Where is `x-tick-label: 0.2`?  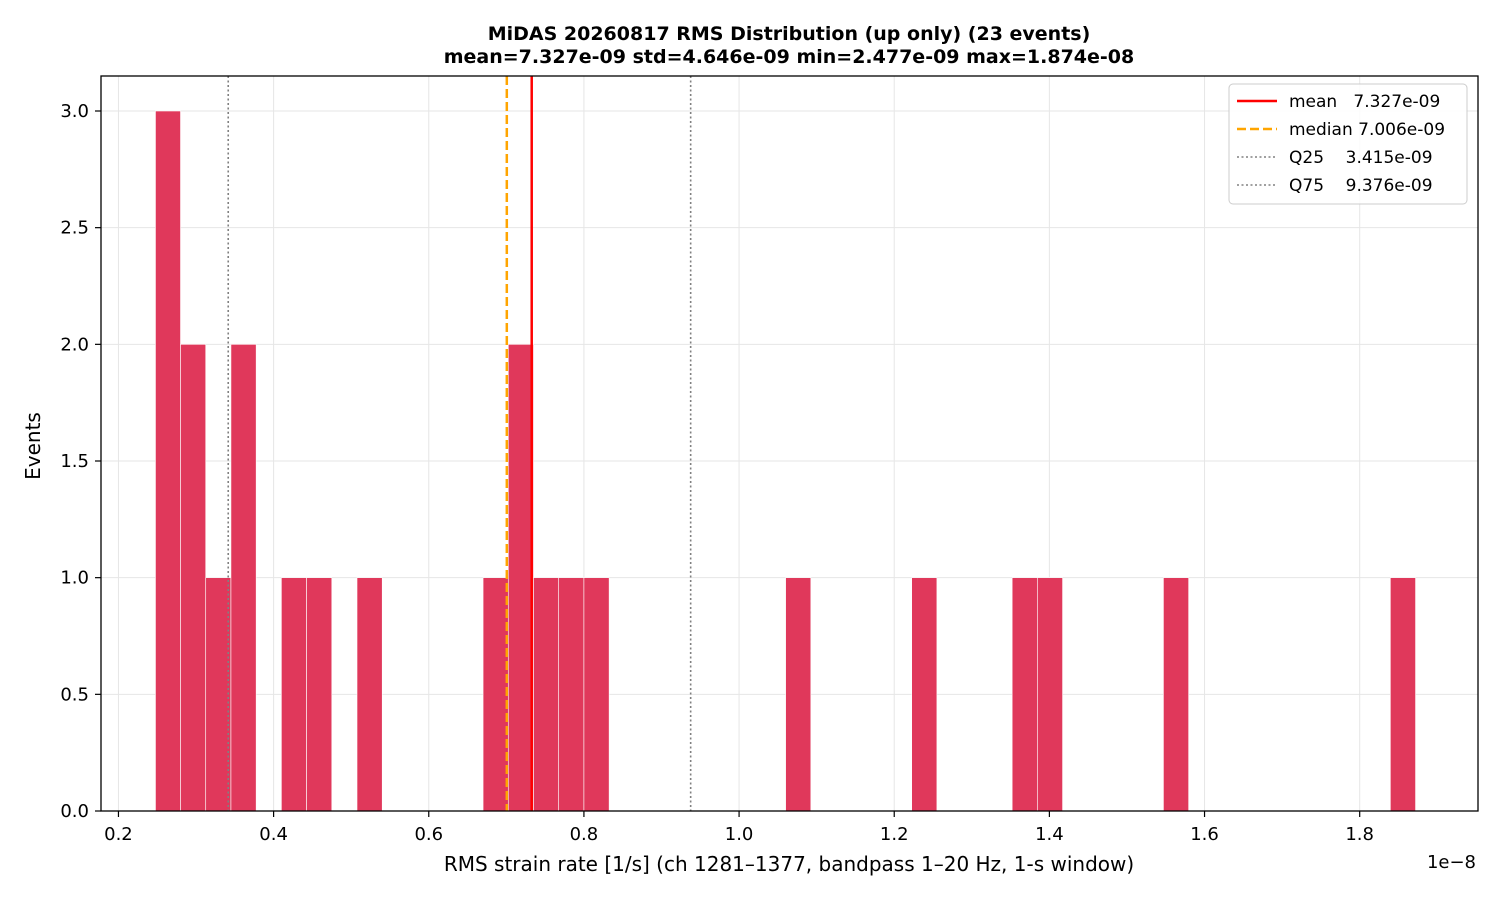 x-tick-label: 0.2 is located at coordinates (118, 834).